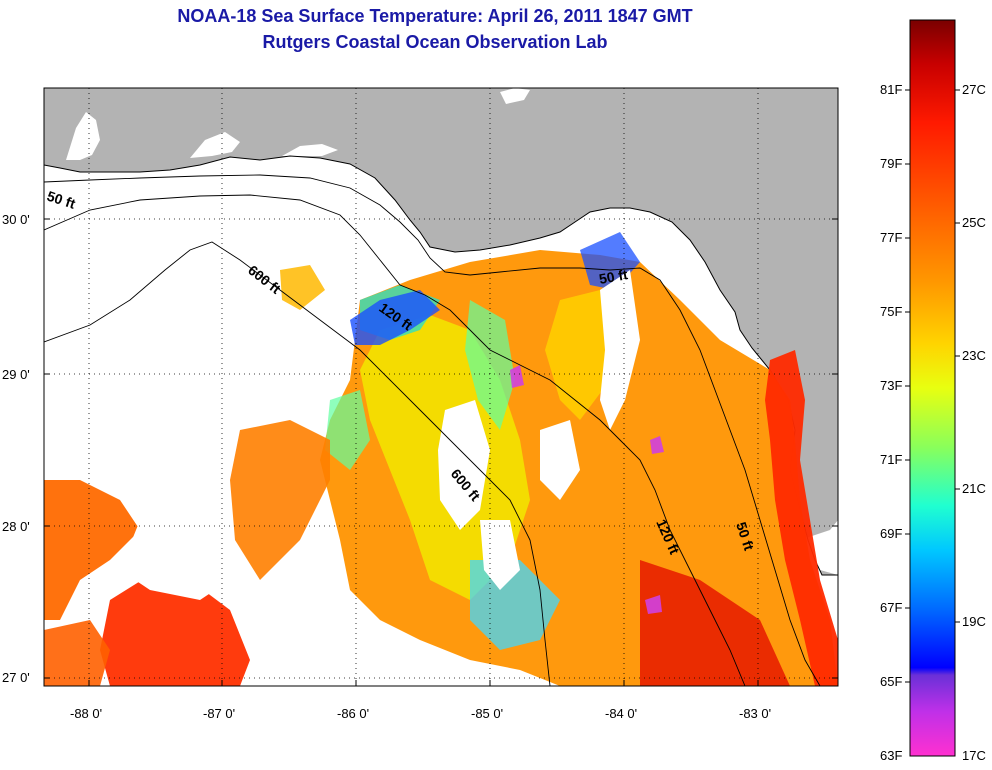  Describe the element at coordinates (16, 219) in the screenshot. I see `lat-tick-label: 30 0'` at that location.